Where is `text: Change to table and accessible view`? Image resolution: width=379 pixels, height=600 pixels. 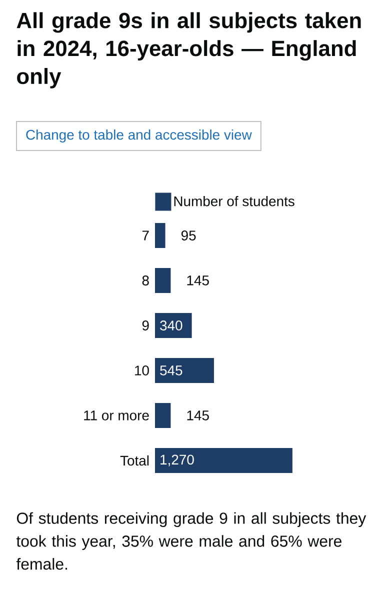
text: Change to table and accessible view is located at coordinates (139, 135).